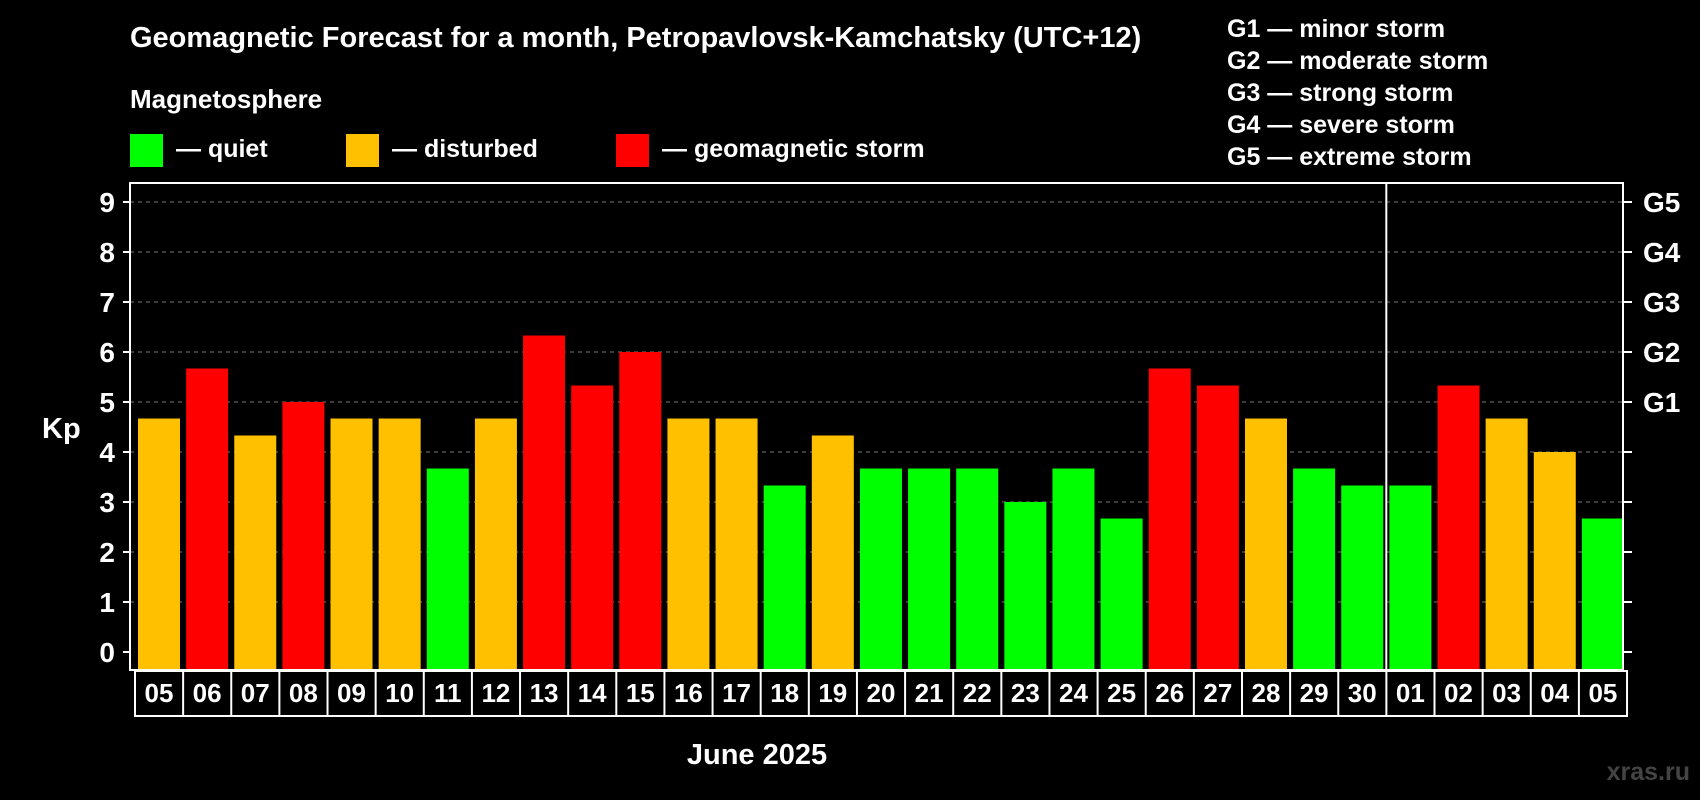  What do you see at coordinates (222, 149) in the screenshot?
I see `legend-label-quiet: — quiet` at bounding box center [222, 149].